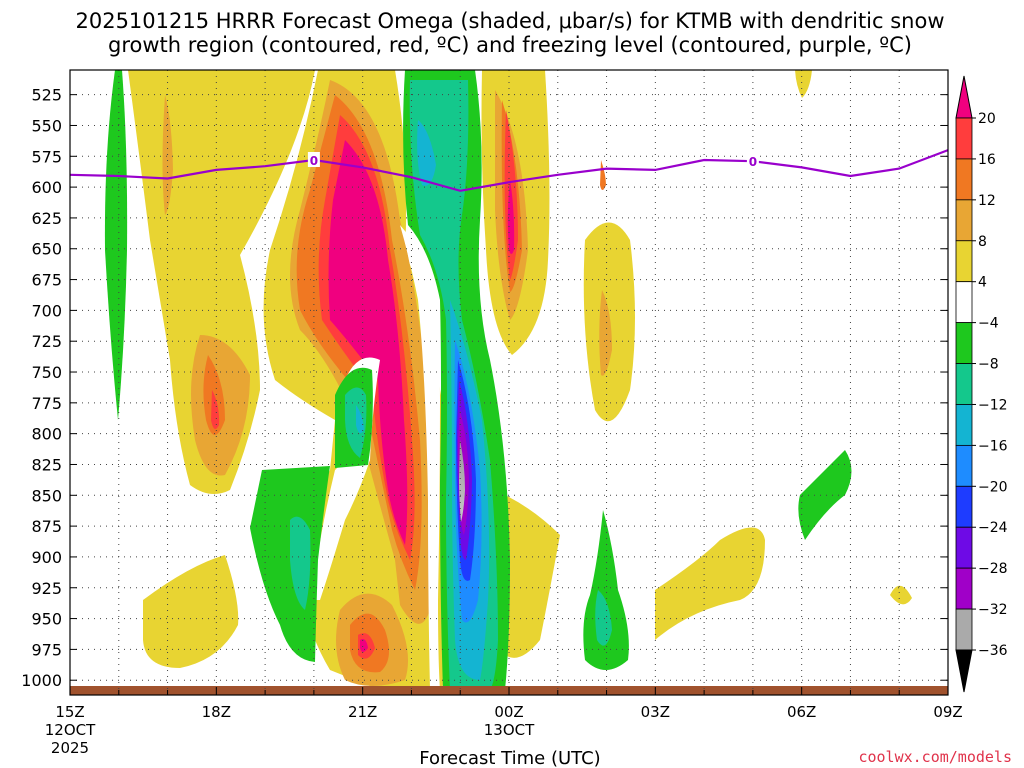 The height and width of the screenshot is (768, 1024). What do you see at coordinates (988, 324) in the screenshot?
I see `colorbar-tick-label: −4` at bounding box center [988, 324].